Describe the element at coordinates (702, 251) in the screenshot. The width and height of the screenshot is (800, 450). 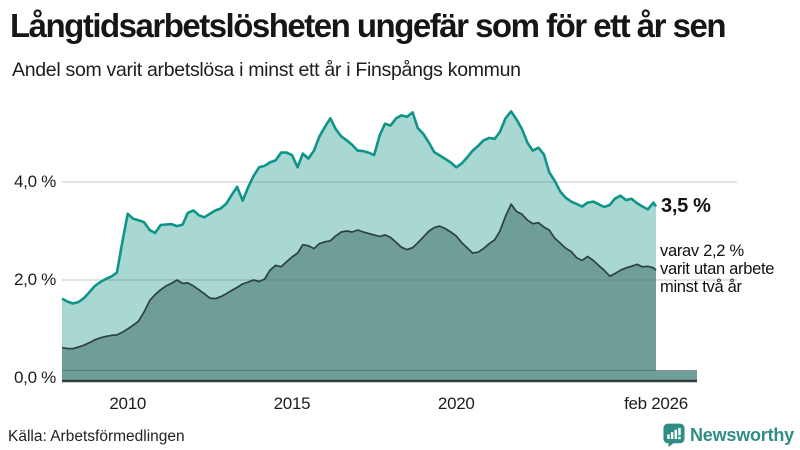
I see `secondary-note-line-1: varav 2,2 %` at that location.